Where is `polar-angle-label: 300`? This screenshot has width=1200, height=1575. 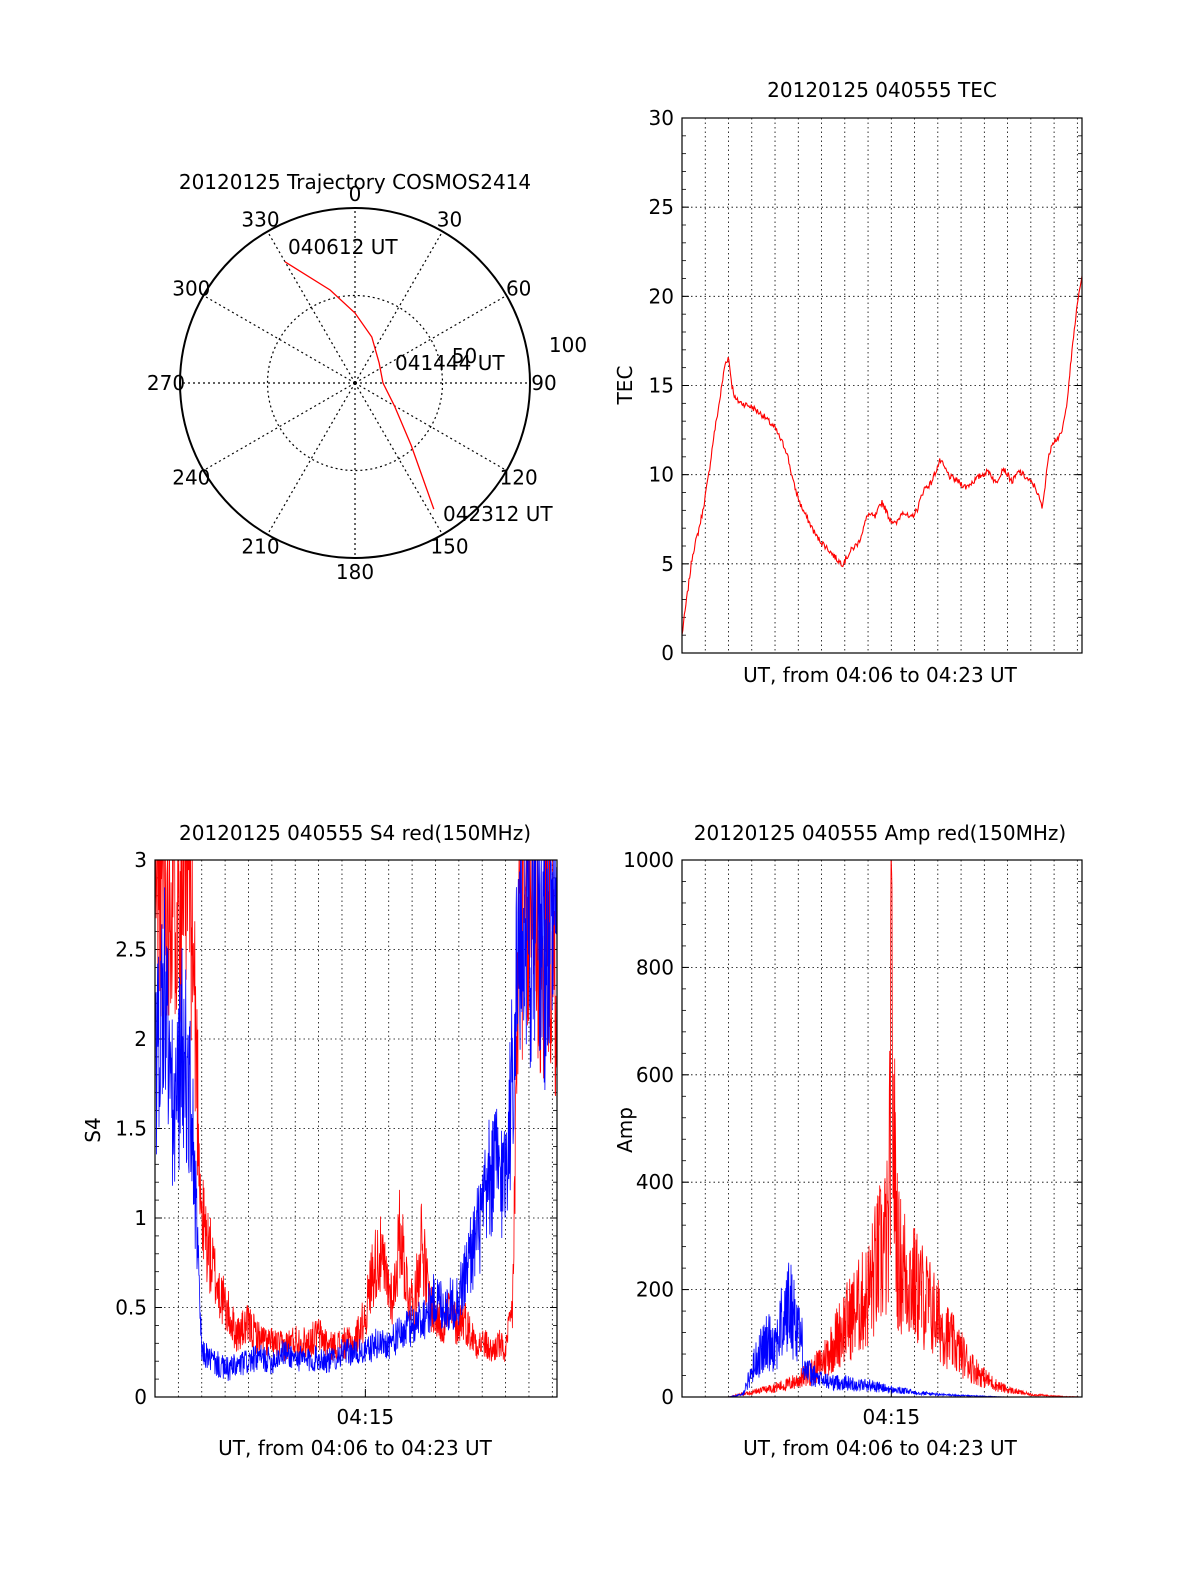 polar-angle-label: 300 is located at coordinates (191, 289).